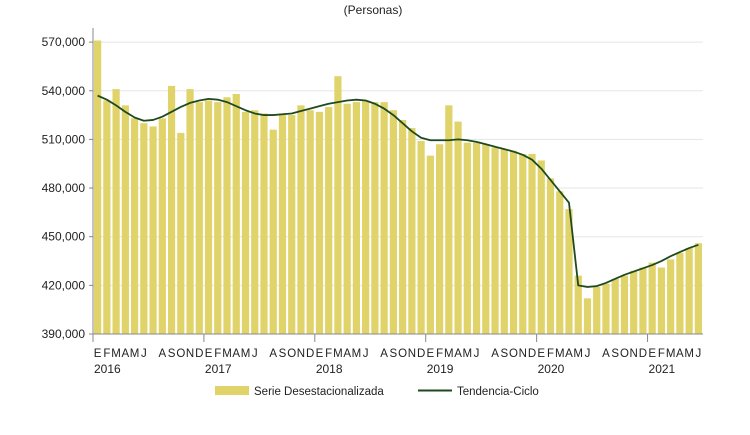  What do you see at coordinates (662, 369) in the screenshot?
I see `x-year-label: 2021` at bounding box center [662, 369].